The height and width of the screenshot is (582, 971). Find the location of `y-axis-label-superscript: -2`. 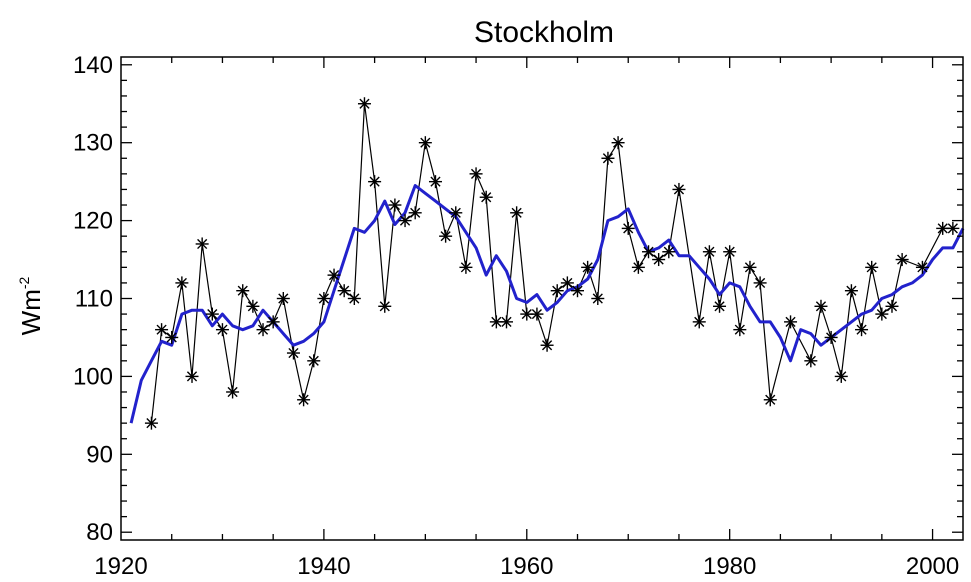

y-axis-label-superscript: -2 is located at coordinates (24, 282).